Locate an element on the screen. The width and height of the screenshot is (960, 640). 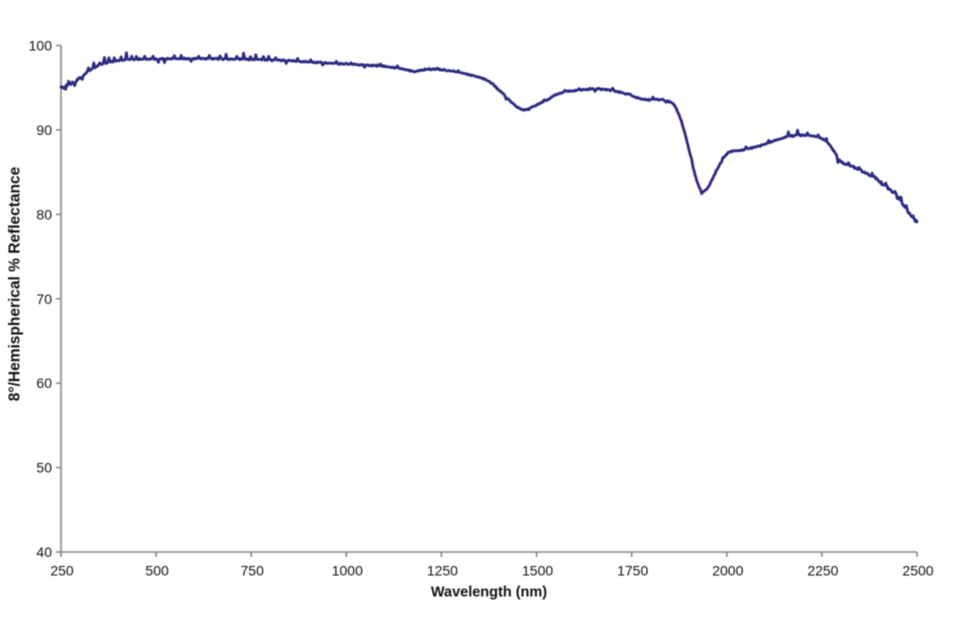
svg-text: 500 is located at coordinates (157, 571).